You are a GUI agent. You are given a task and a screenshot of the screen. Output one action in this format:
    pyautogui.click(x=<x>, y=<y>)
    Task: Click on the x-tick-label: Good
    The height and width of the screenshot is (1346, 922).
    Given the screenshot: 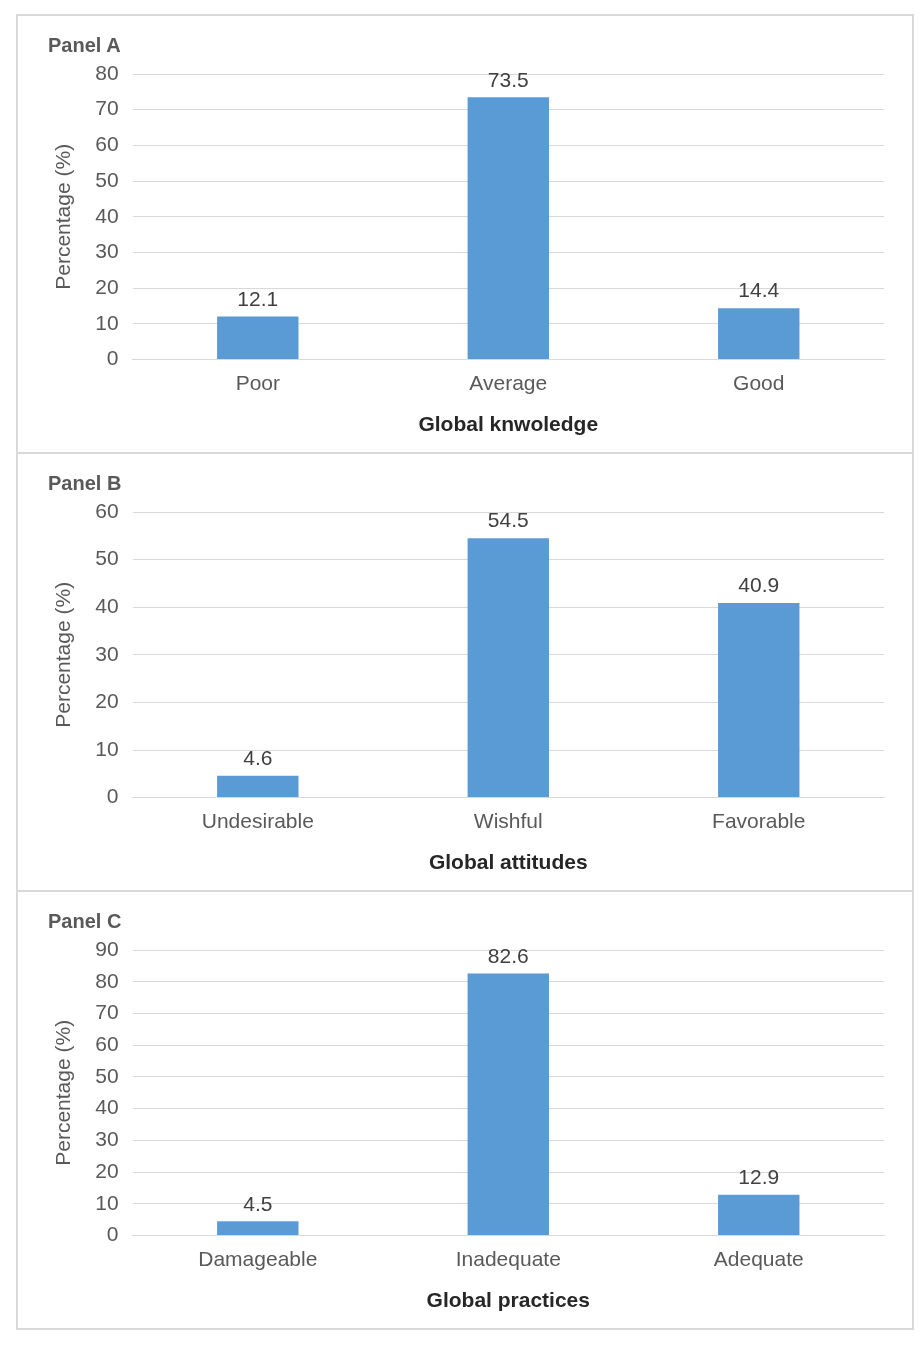 What is the action you would take?
    pyautogui.click(x=759, y=382)
    